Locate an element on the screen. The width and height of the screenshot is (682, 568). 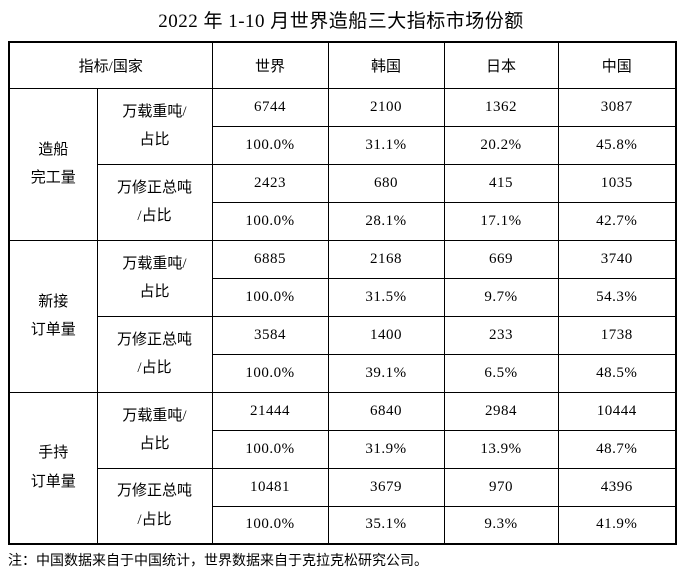
header-indicator-country: 指标/国家 is located at coordinates (110, 65).